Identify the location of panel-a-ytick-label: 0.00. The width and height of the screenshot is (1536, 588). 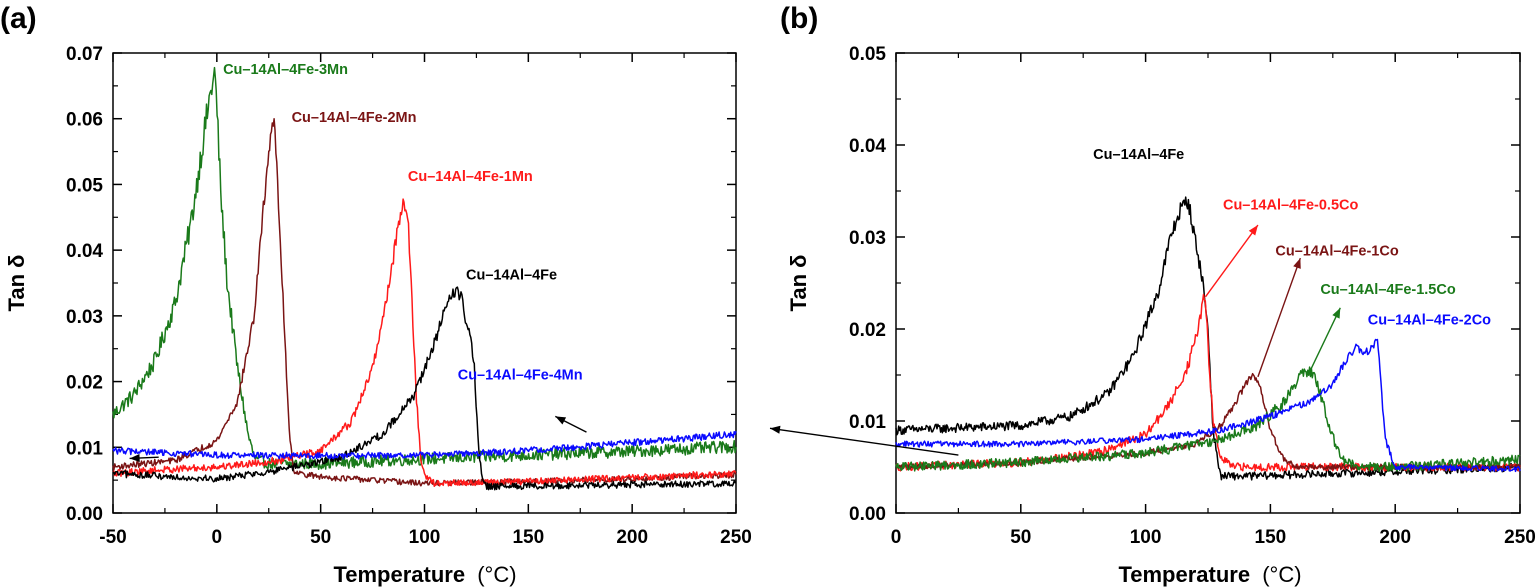
(84, 514).